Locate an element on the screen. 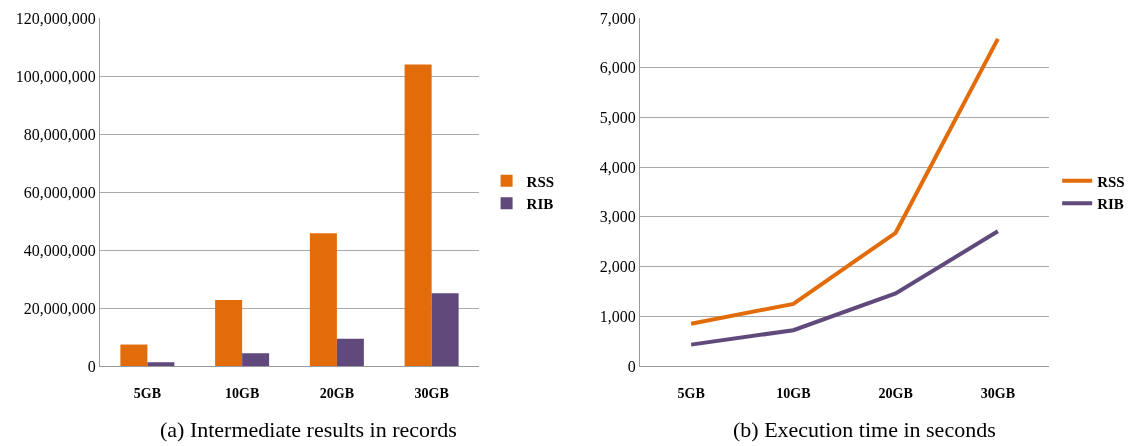 The height and width of the screenshot is (446, 1140). y-tick-label: 5,000 is located at coordinates (617, 118).